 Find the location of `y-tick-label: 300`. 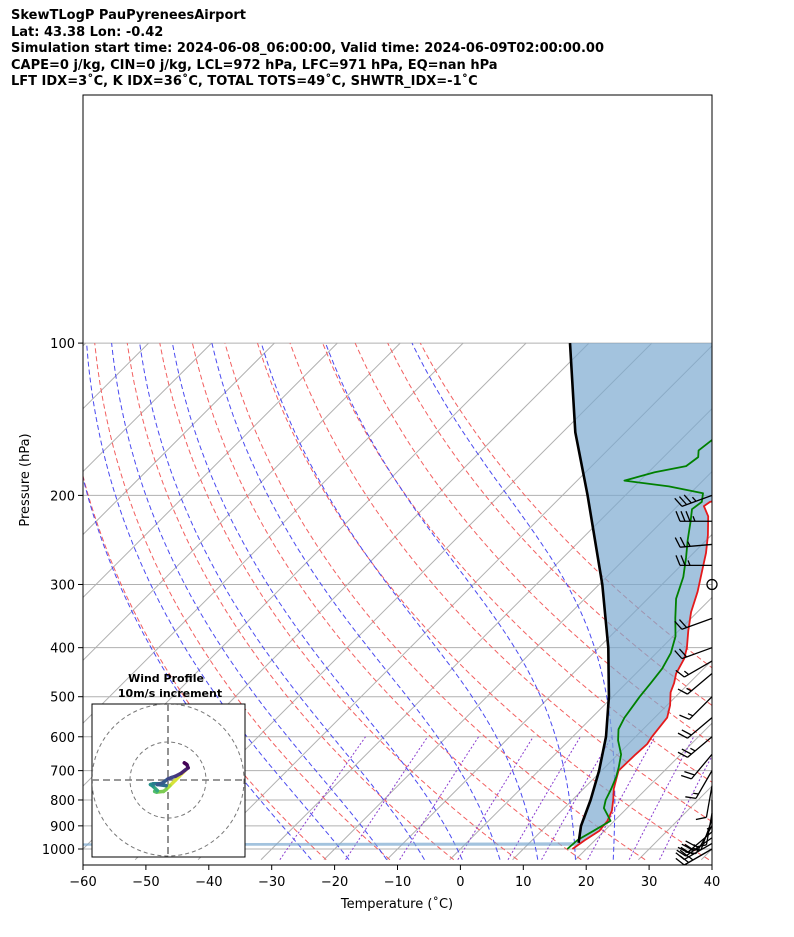

y-tick-label: 300 is located at coordinates (62, 585).